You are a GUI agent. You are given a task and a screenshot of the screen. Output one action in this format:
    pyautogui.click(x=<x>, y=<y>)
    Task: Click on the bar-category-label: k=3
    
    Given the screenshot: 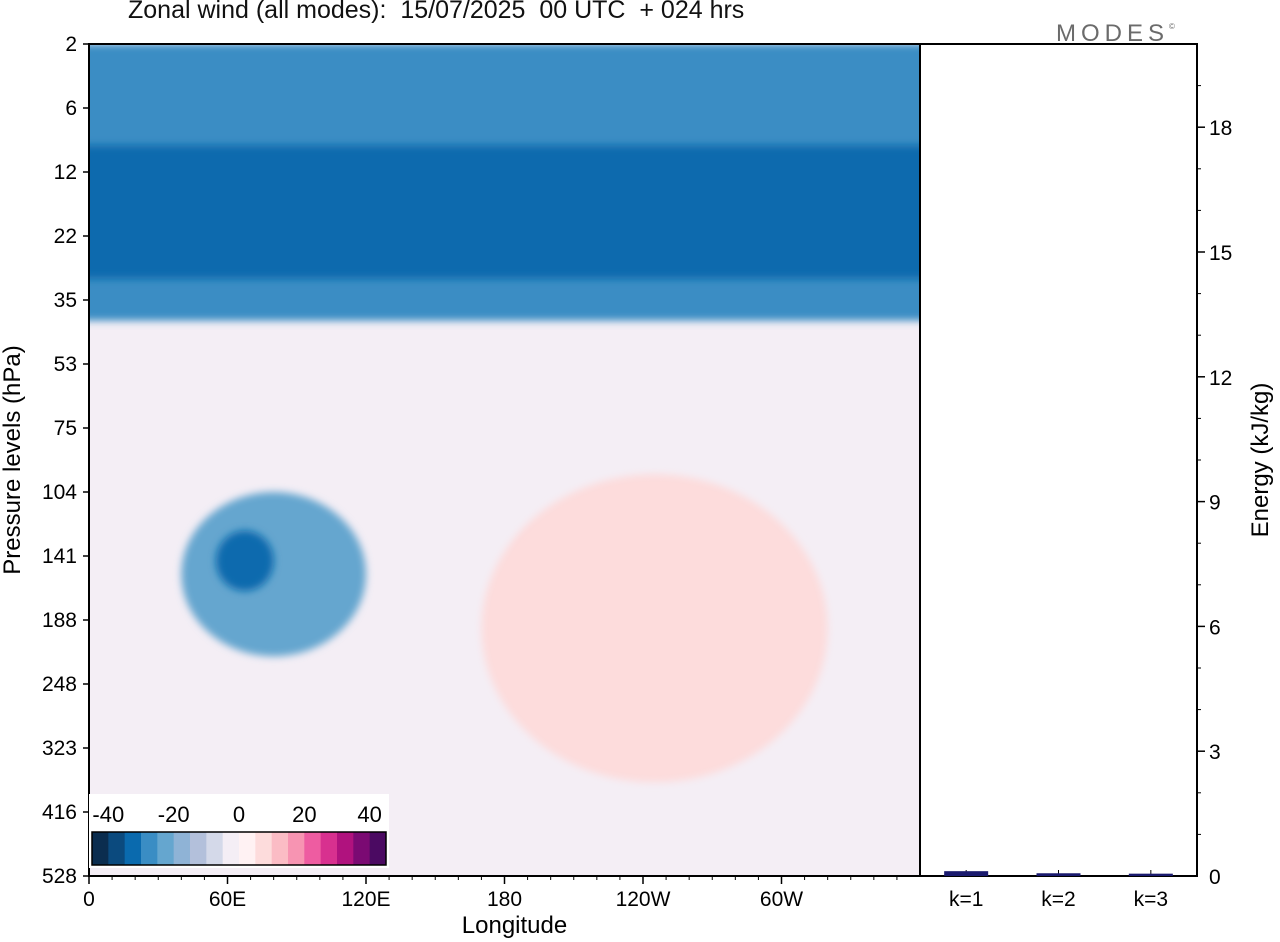 What is the action you would take?
    pyautogui.click(x=1151, y=899)
    